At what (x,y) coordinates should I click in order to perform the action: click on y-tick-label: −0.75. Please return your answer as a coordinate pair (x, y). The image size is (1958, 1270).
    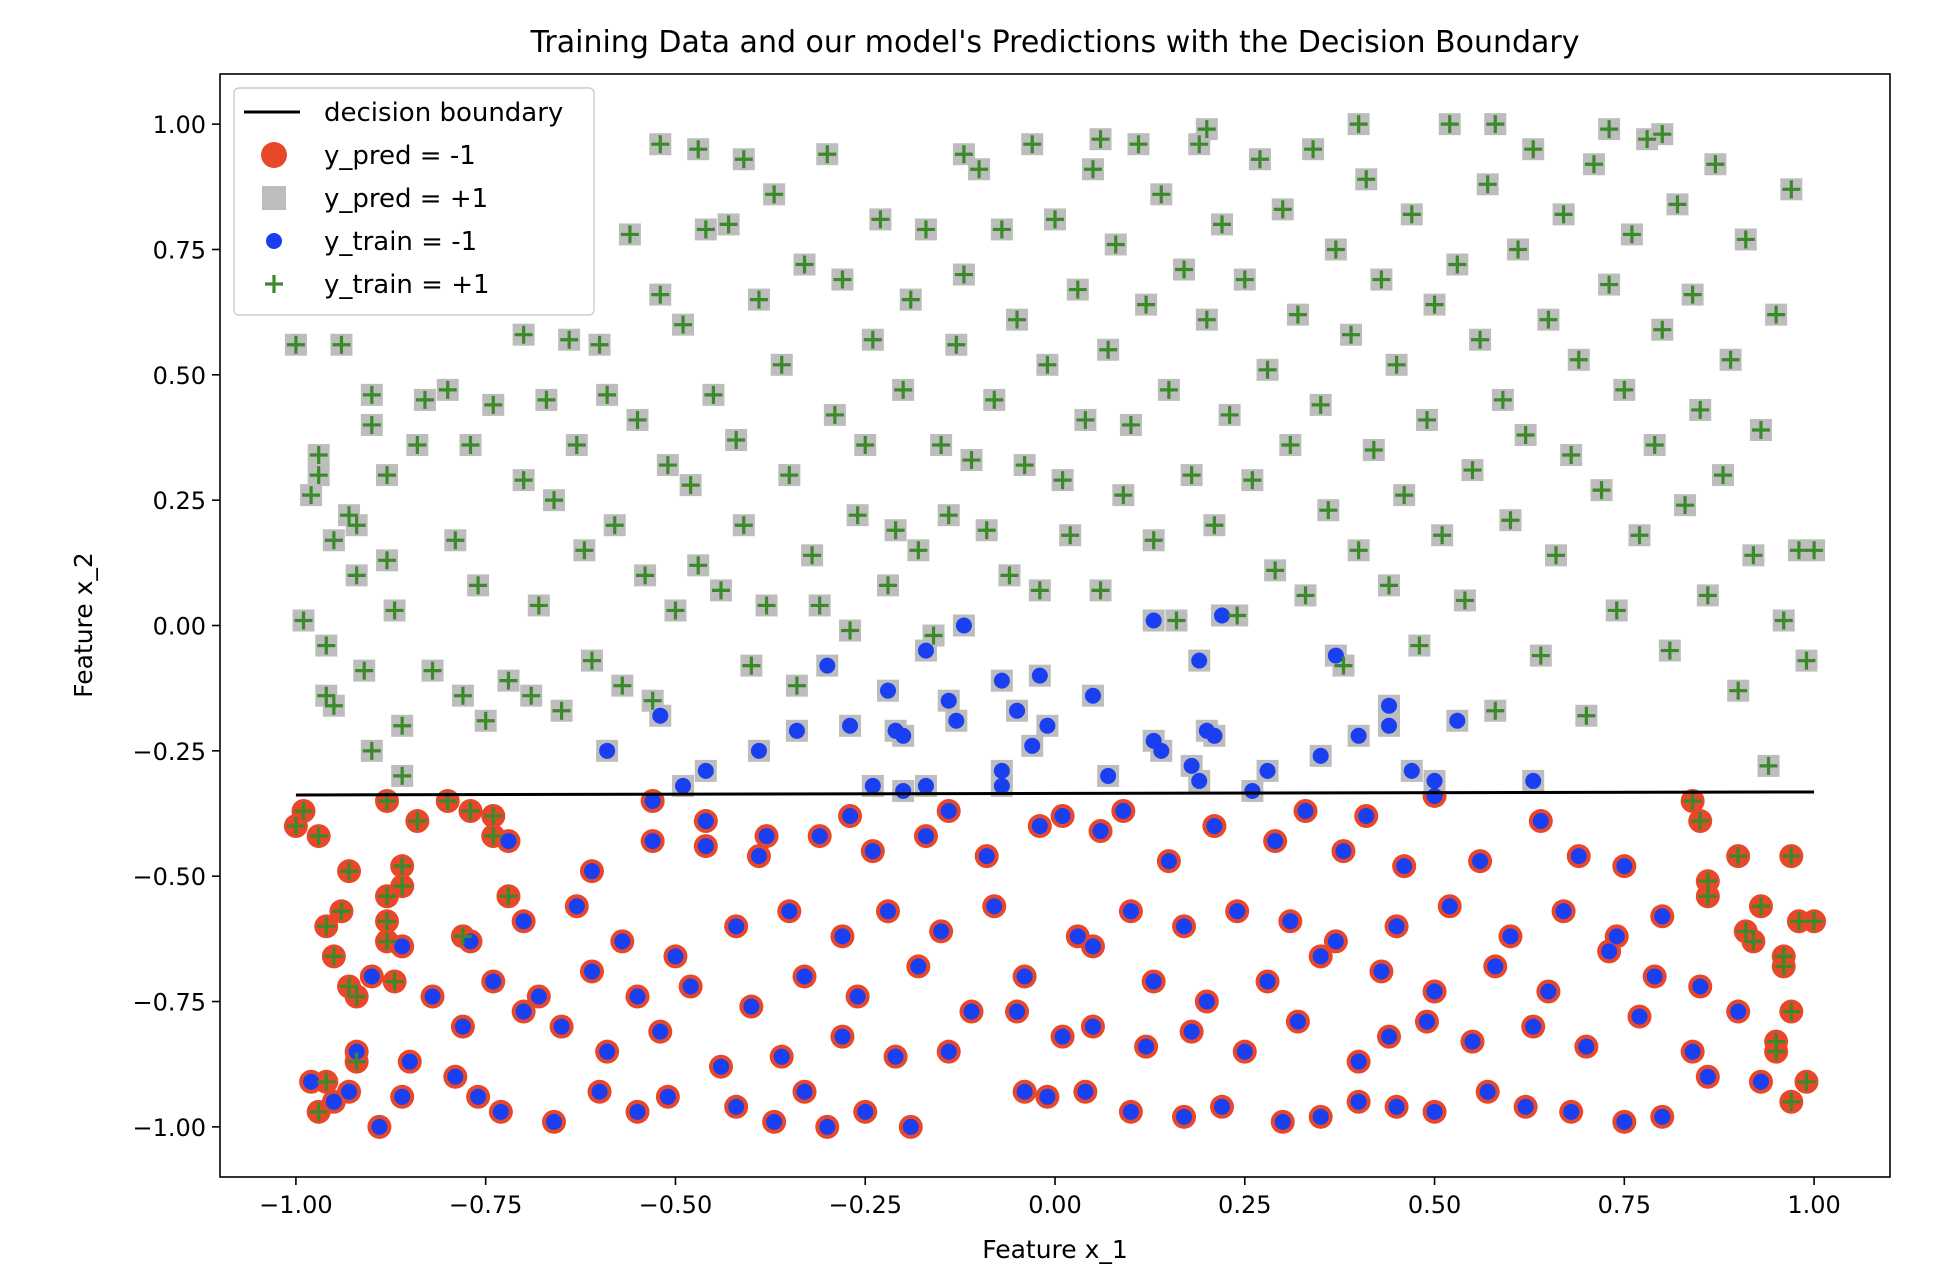
    Looking at the image, I should click on (169, 1003).